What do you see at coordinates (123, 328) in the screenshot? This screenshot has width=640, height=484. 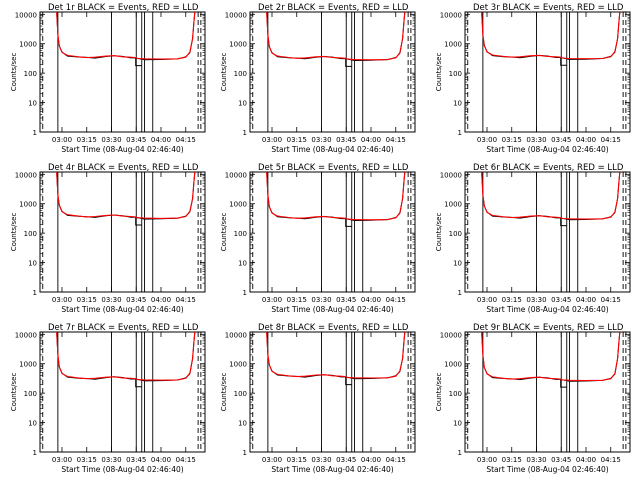 I see `panel-title: Det 7r BLACK = Events, RED = LLD` at bounding box center [123, 328].